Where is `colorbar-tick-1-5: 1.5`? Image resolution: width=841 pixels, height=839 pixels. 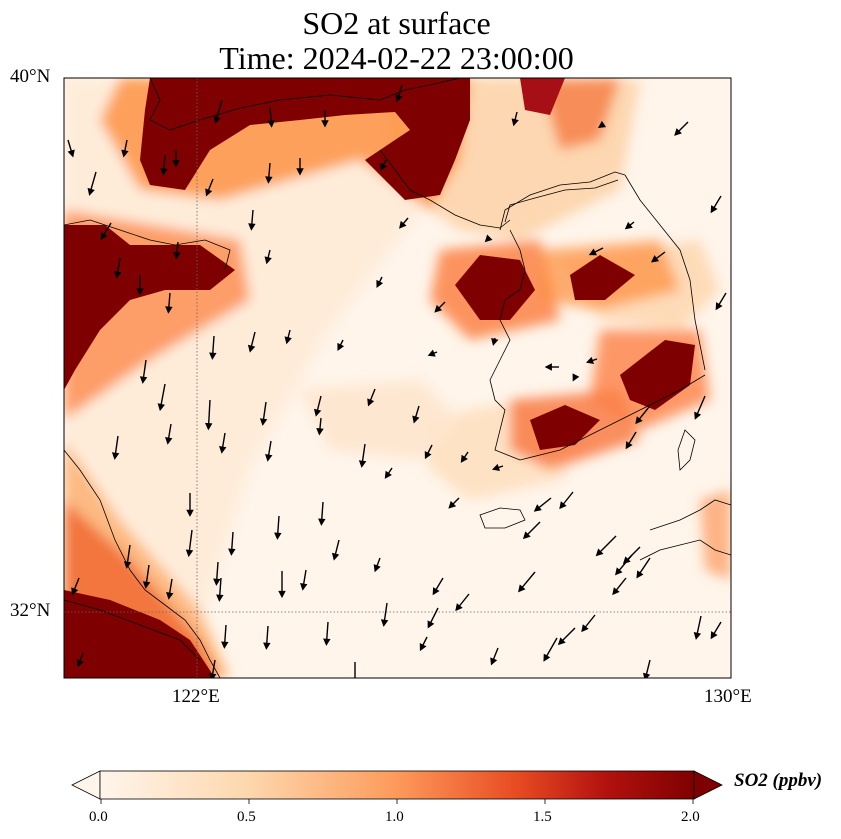 colorbar-tick-1-5: 1.5 is located at coordinates (542, 817).